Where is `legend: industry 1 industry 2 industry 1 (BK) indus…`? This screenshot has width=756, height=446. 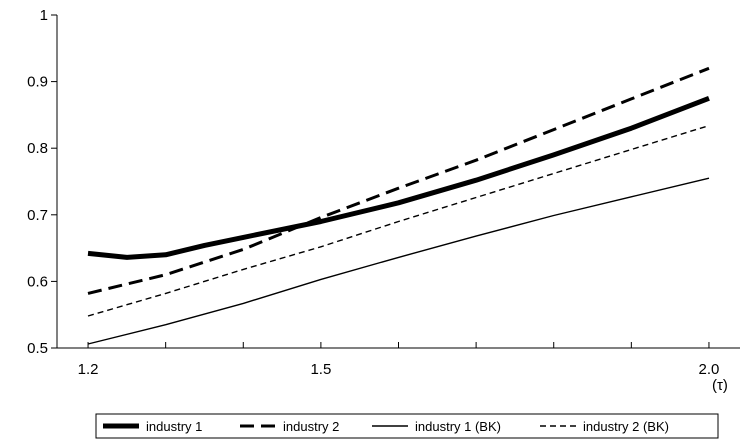 legend: industry 1 industry 2 industry 1 (BK) indus… is located at coordinates (407, 426).